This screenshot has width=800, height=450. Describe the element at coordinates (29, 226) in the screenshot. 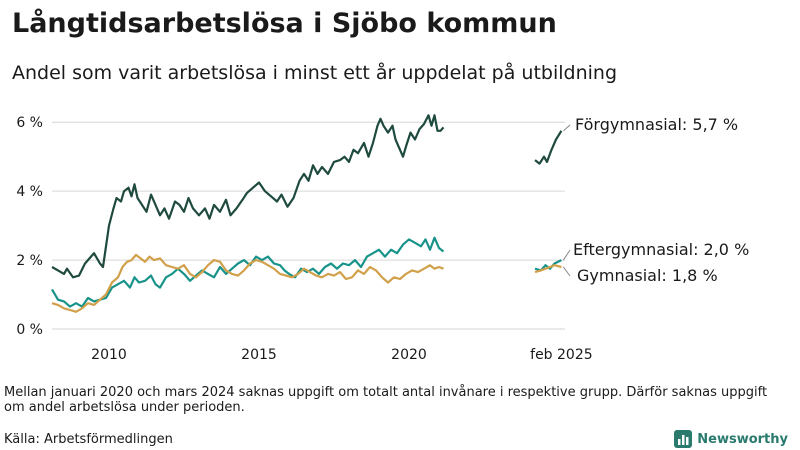

I see `y-axis: 0 % 2 % 4 % 6 %` at that location.